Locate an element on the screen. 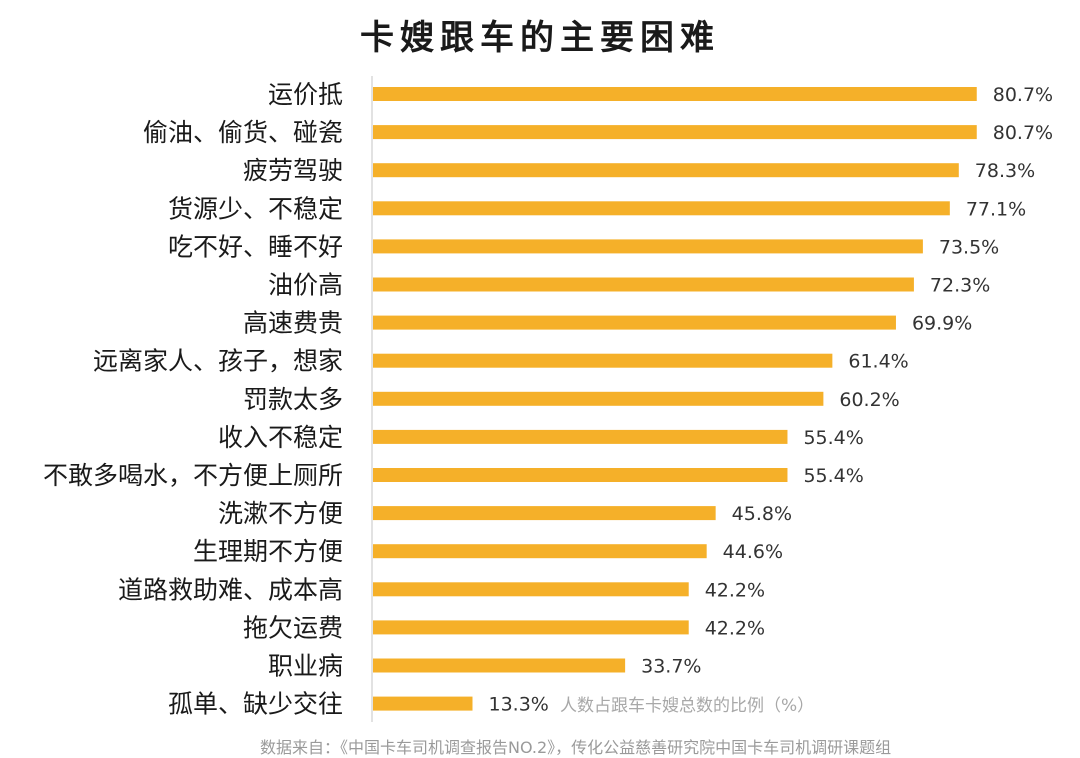 This screenshot has width=1080, height=758. value-label: 77.1% is located at coordinates (996, 209).